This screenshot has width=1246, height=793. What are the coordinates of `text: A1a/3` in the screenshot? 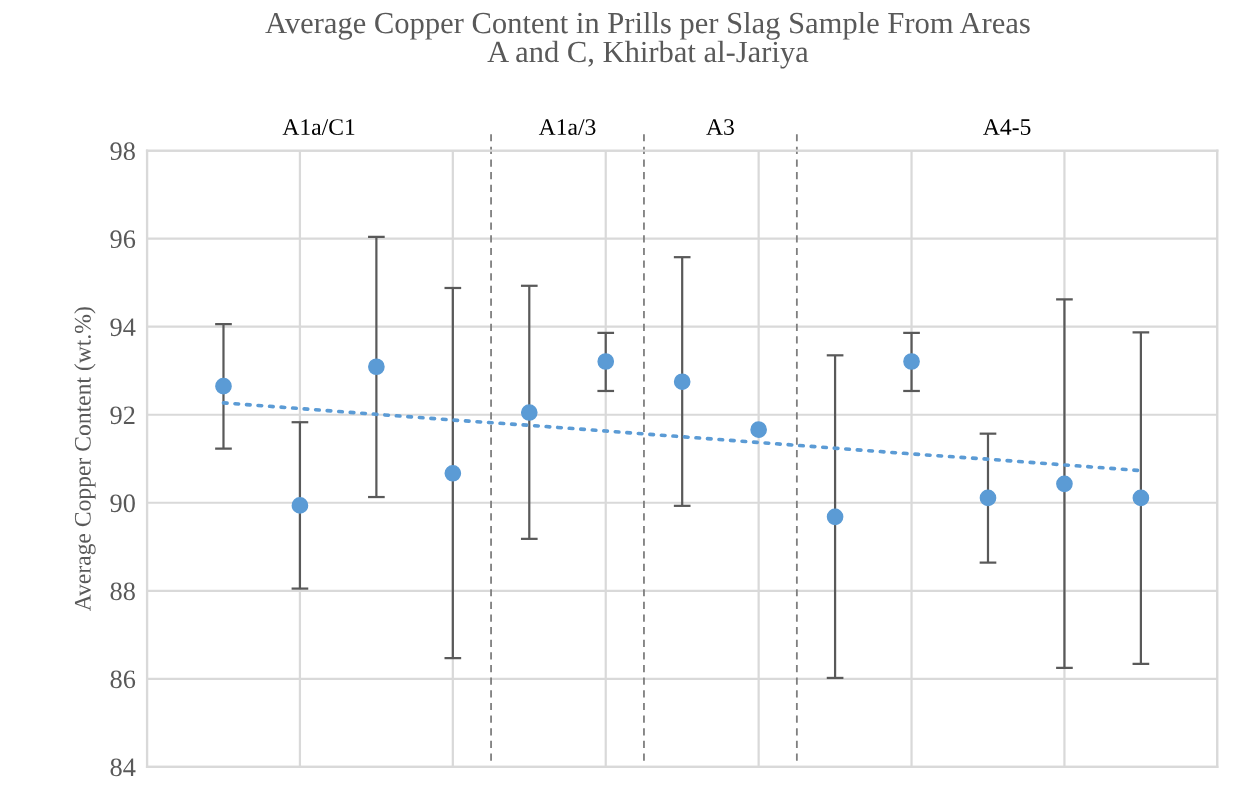 It's located at (567, 127).